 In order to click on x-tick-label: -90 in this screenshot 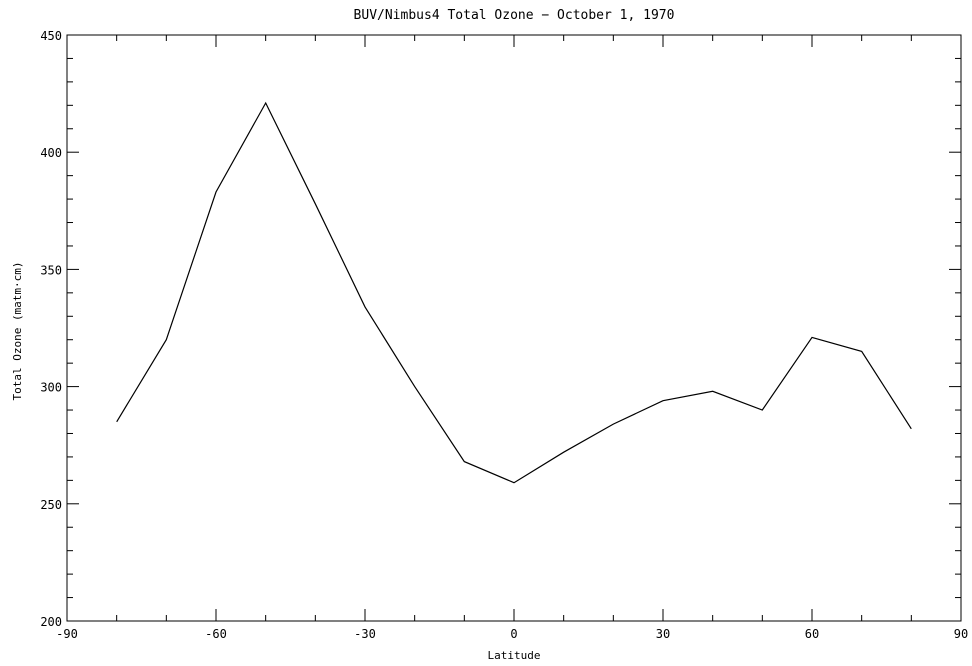, I will do `click(67, 634)`.